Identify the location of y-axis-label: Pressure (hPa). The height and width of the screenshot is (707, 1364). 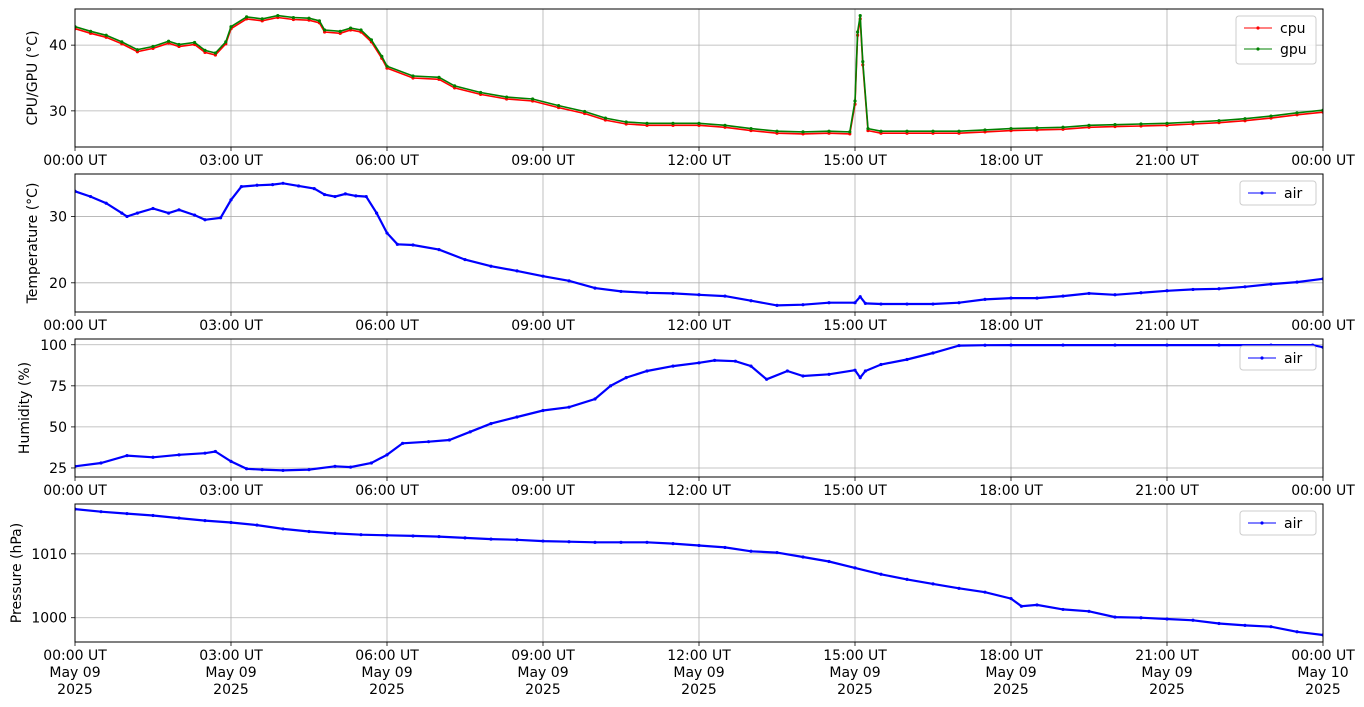
(17, 573).